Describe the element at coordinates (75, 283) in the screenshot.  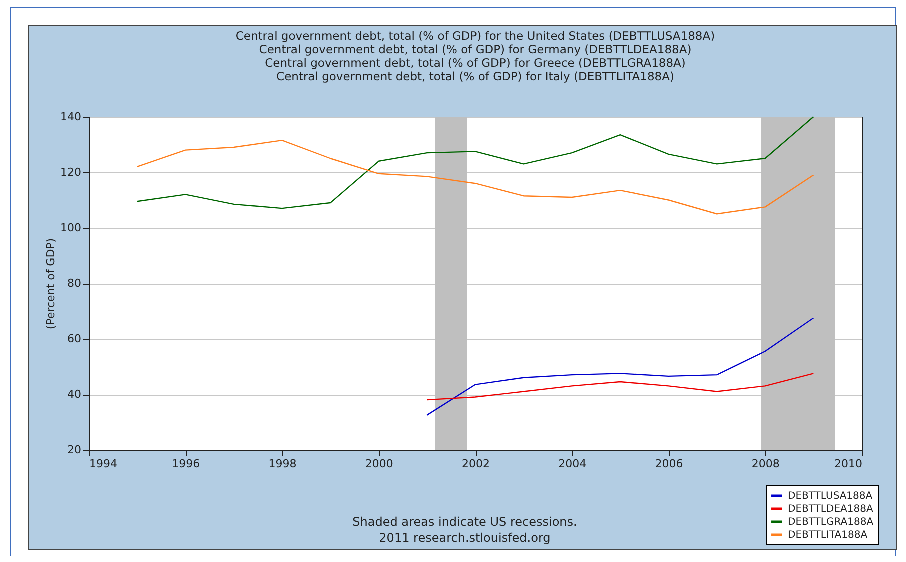
I see `y-tick-label: 80` at that location.